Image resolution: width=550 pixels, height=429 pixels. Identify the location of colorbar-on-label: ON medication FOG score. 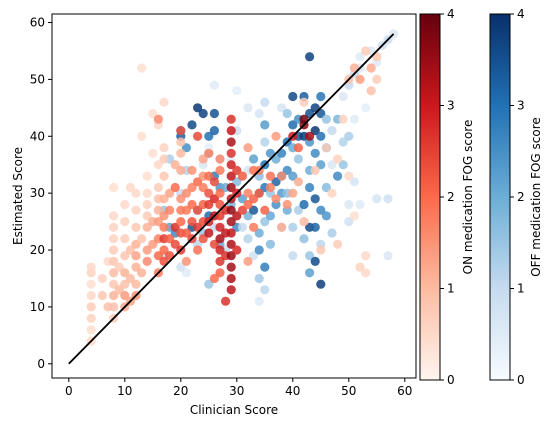
(468, 197).